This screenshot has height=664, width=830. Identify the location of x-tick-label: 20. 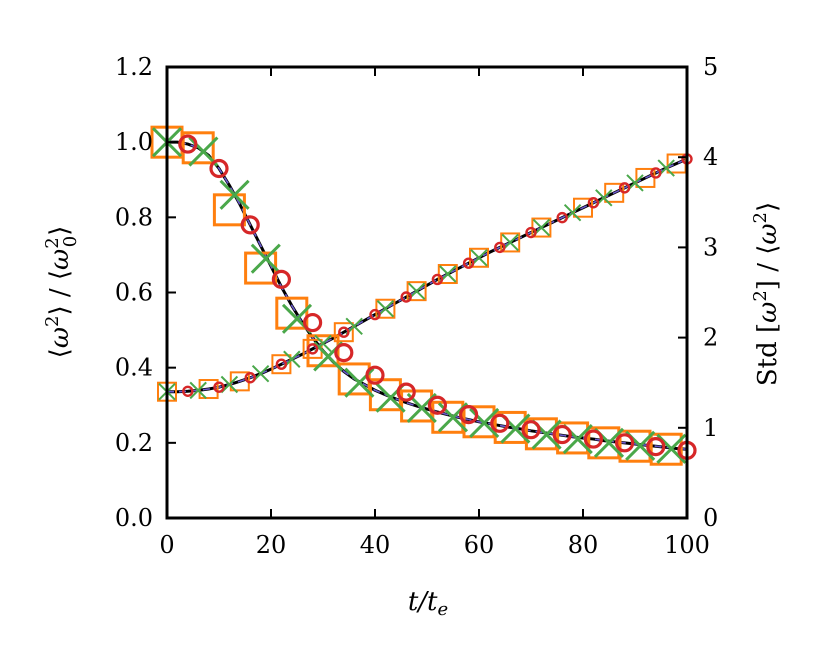
(271, 545).